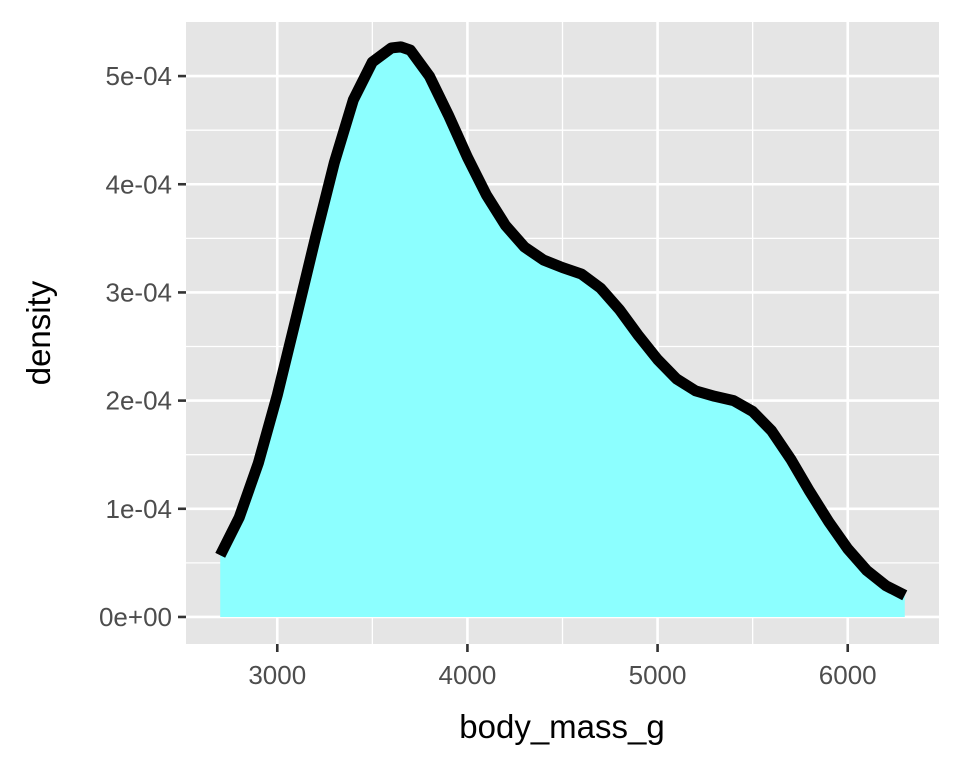 This screenshot has width=960, height=768. Describe the element at coordinates (139, 184) in the screenshot. I see `y-tick-label: 4e-04` at that location.